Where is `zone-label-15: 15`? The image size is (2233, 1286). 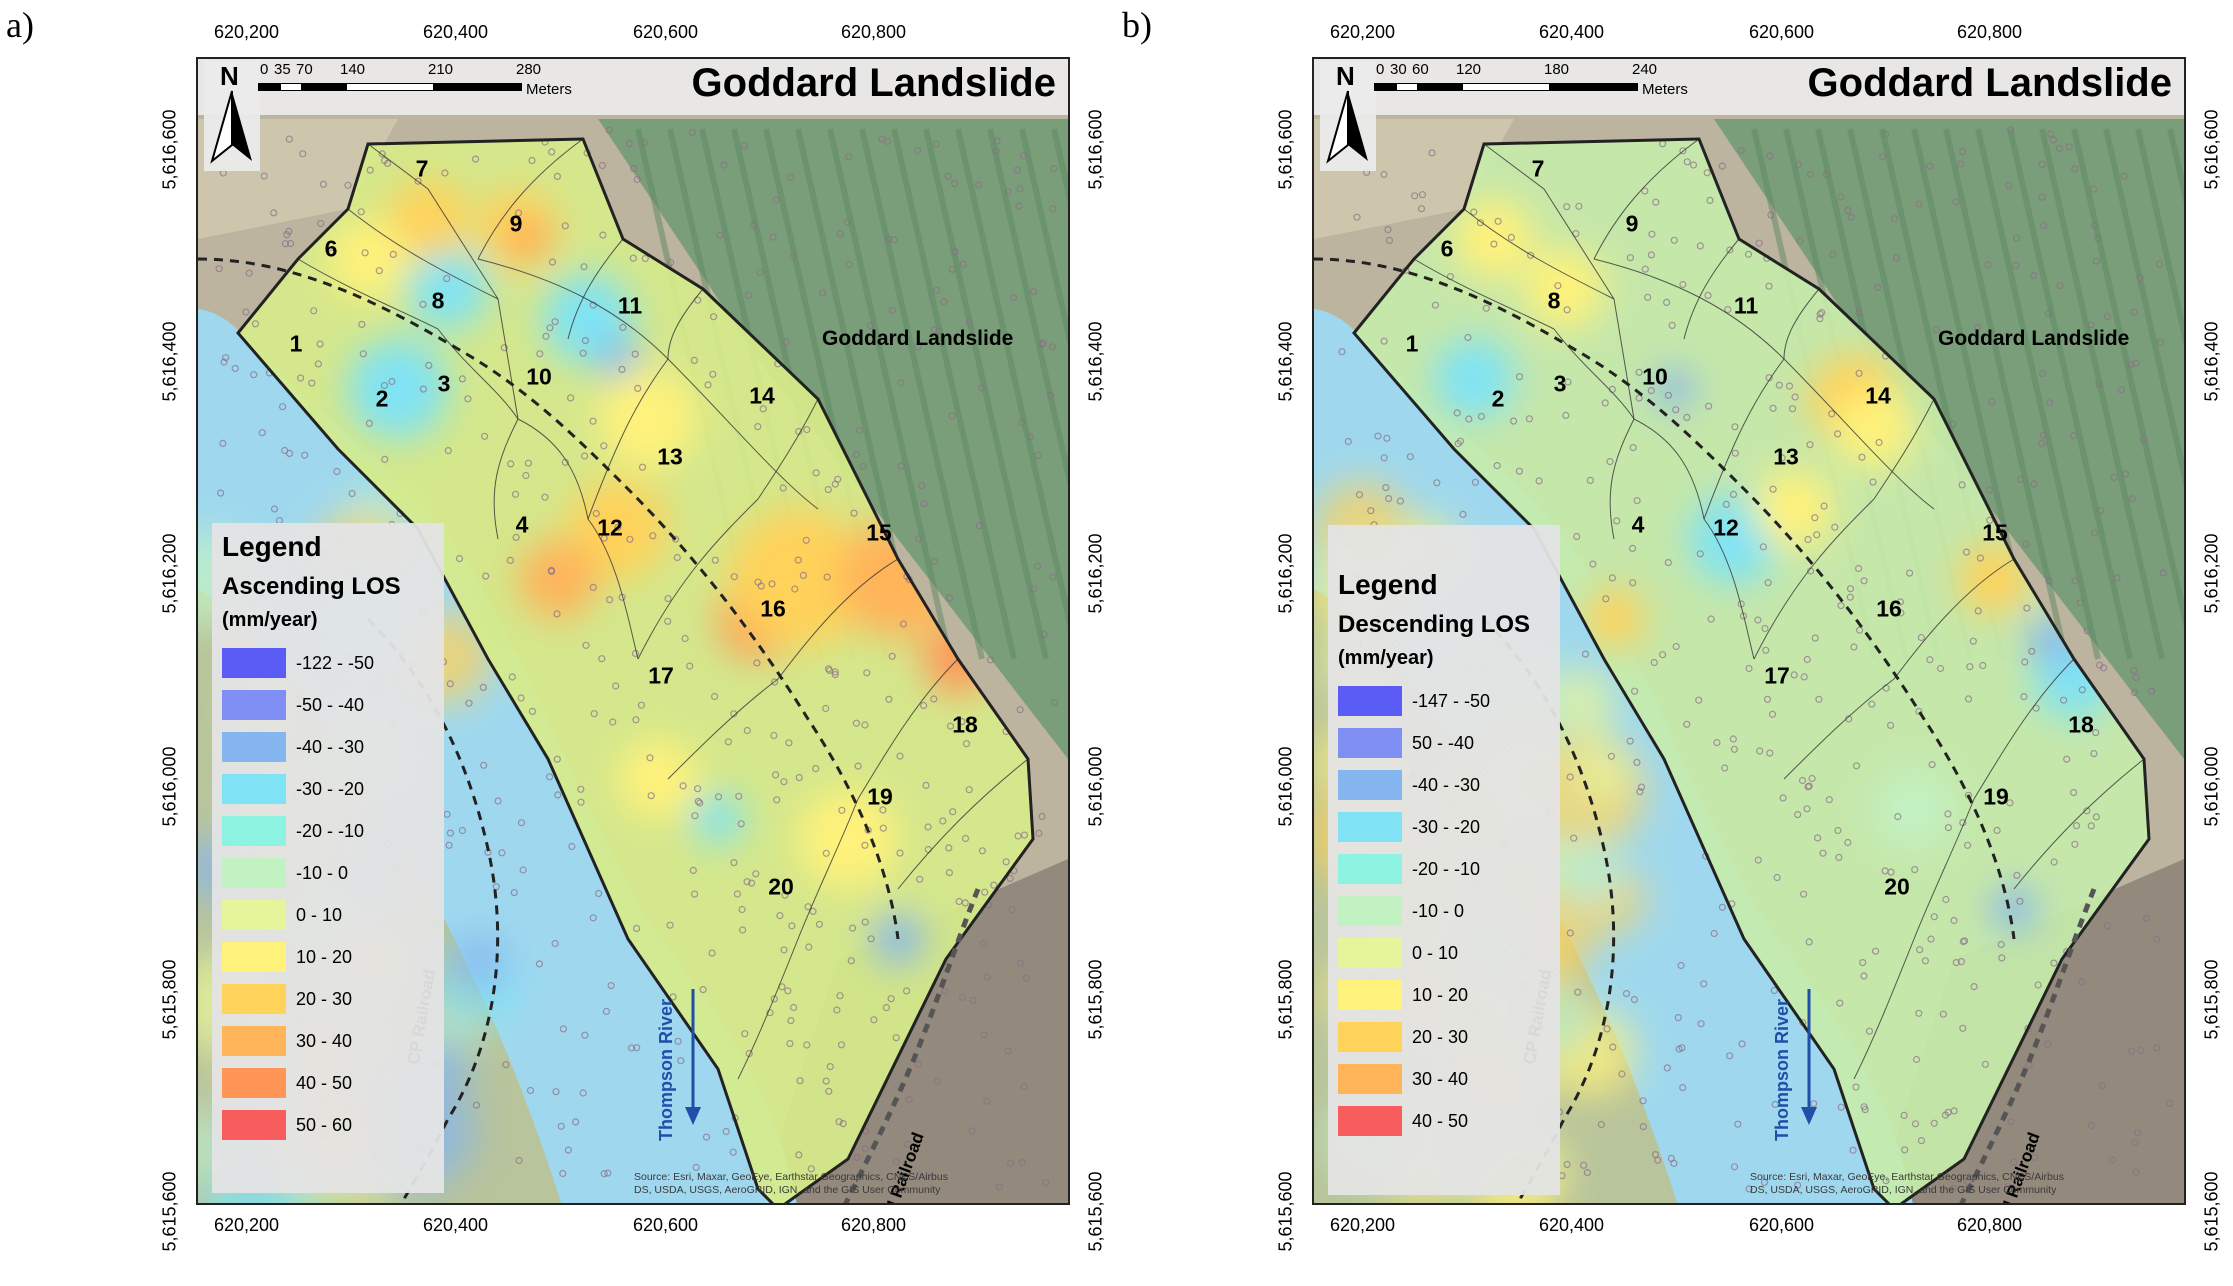 zone-label-15: 15 is located at coordinates (879, 532).